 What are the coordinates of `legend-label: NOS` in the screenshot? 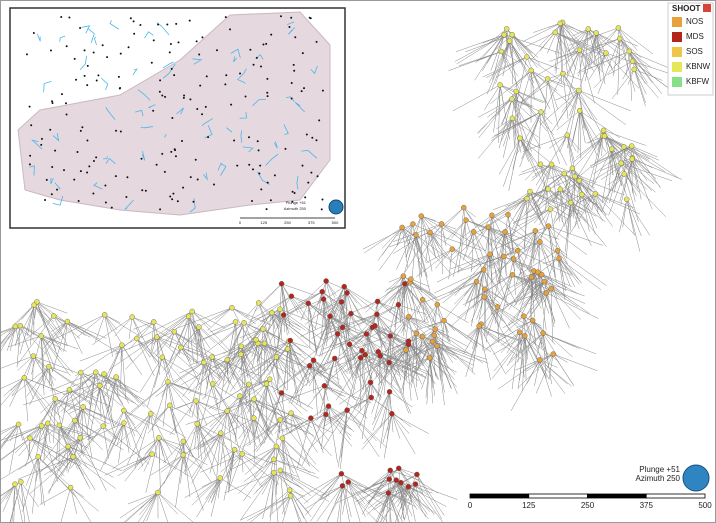 It's located at (694, 21).